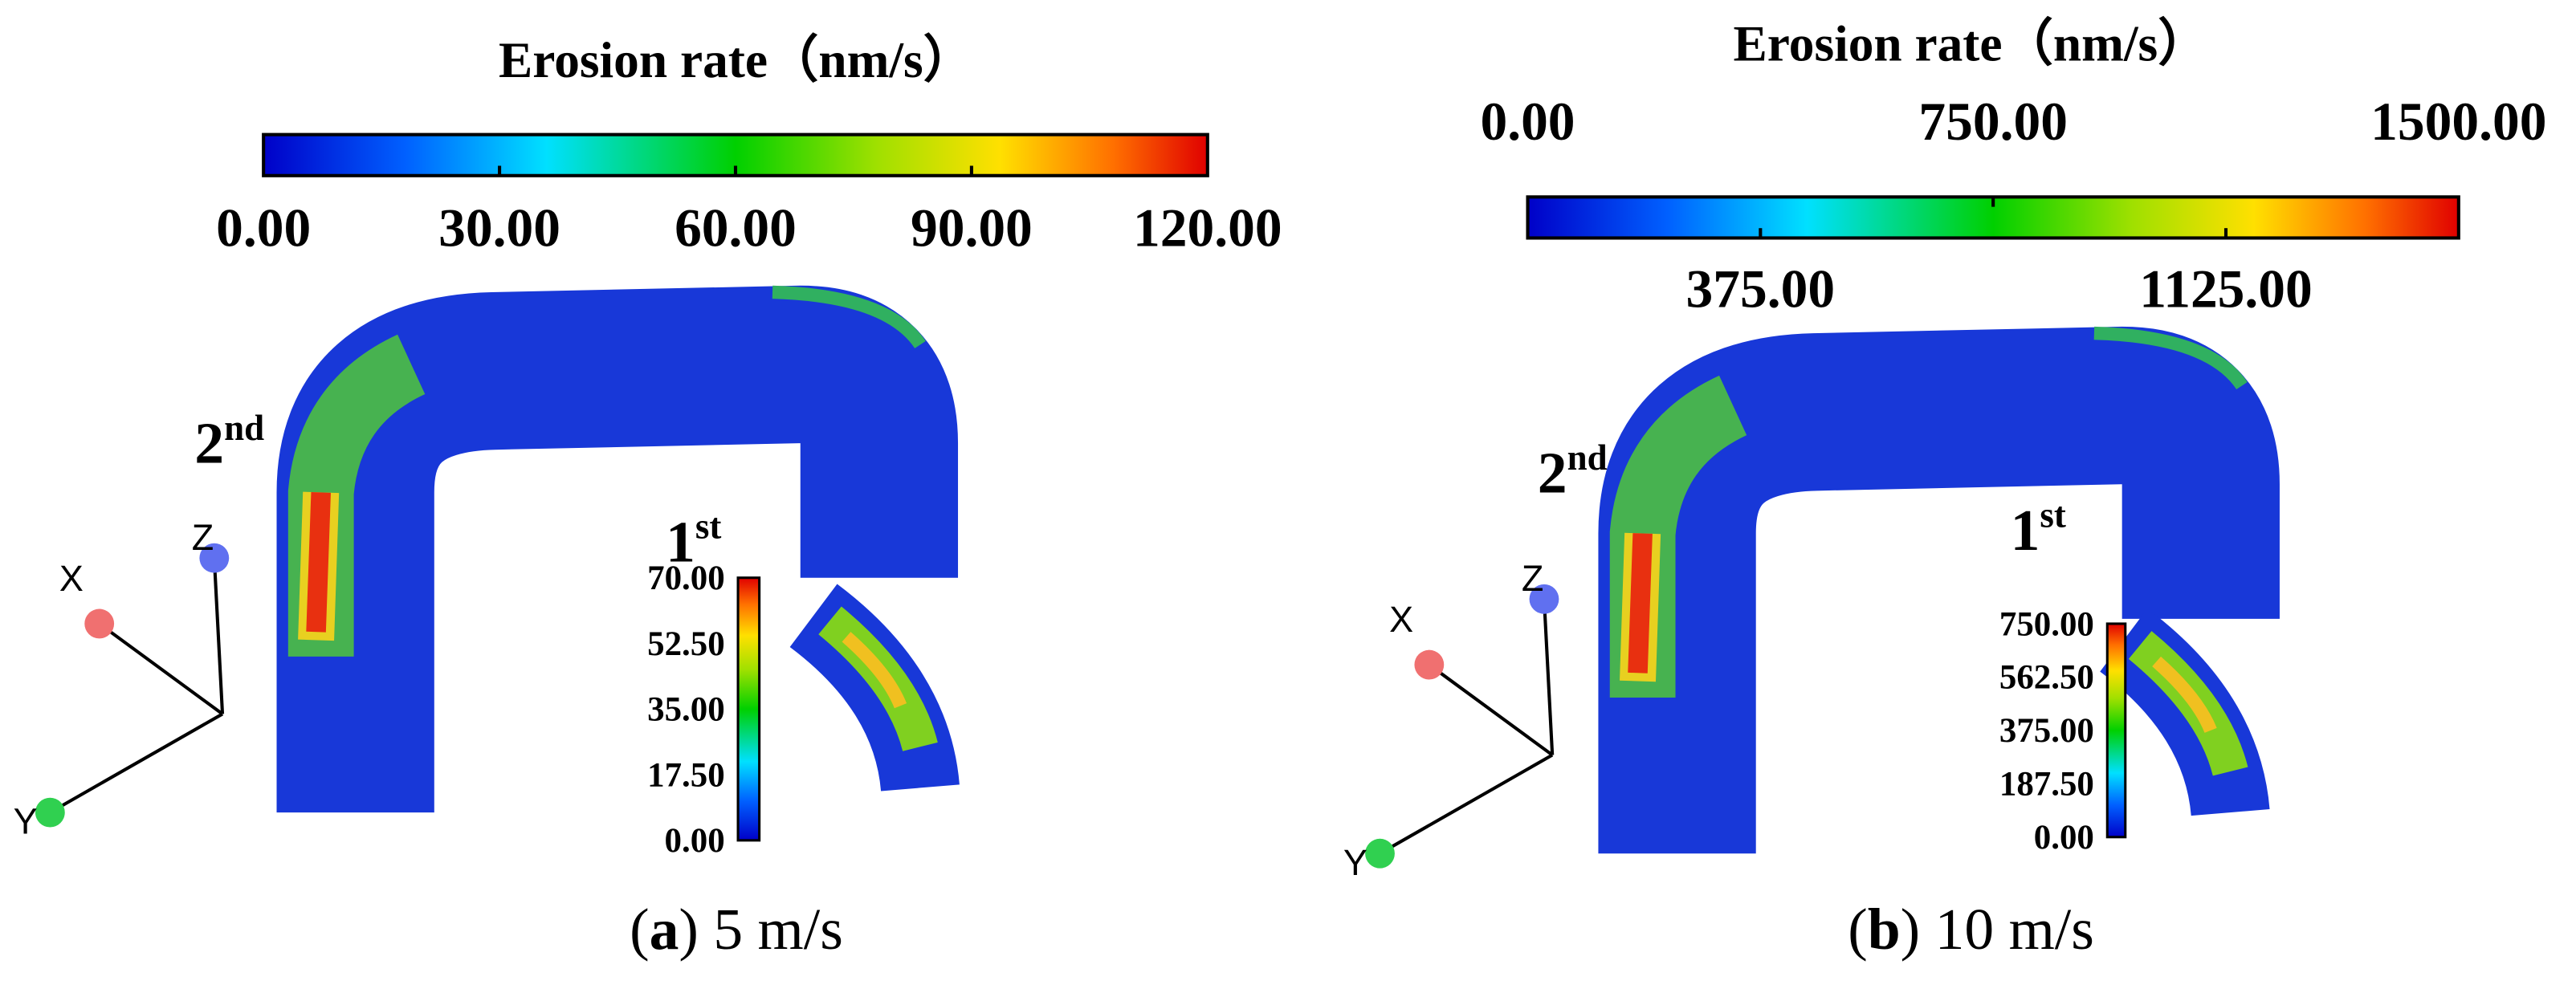 Image resolution: width=2576 pixels, height=993 pixels. I want to click on caption-rest: ) 10 m/s, so click(1997, 929).